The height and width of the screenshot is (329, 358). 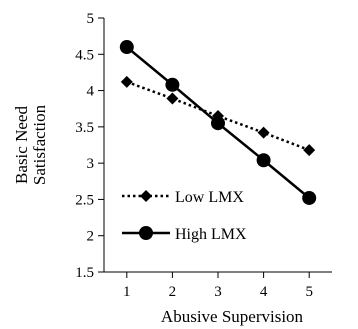 I want to click on x-tick-label: 3, so click(x=218, y=292).